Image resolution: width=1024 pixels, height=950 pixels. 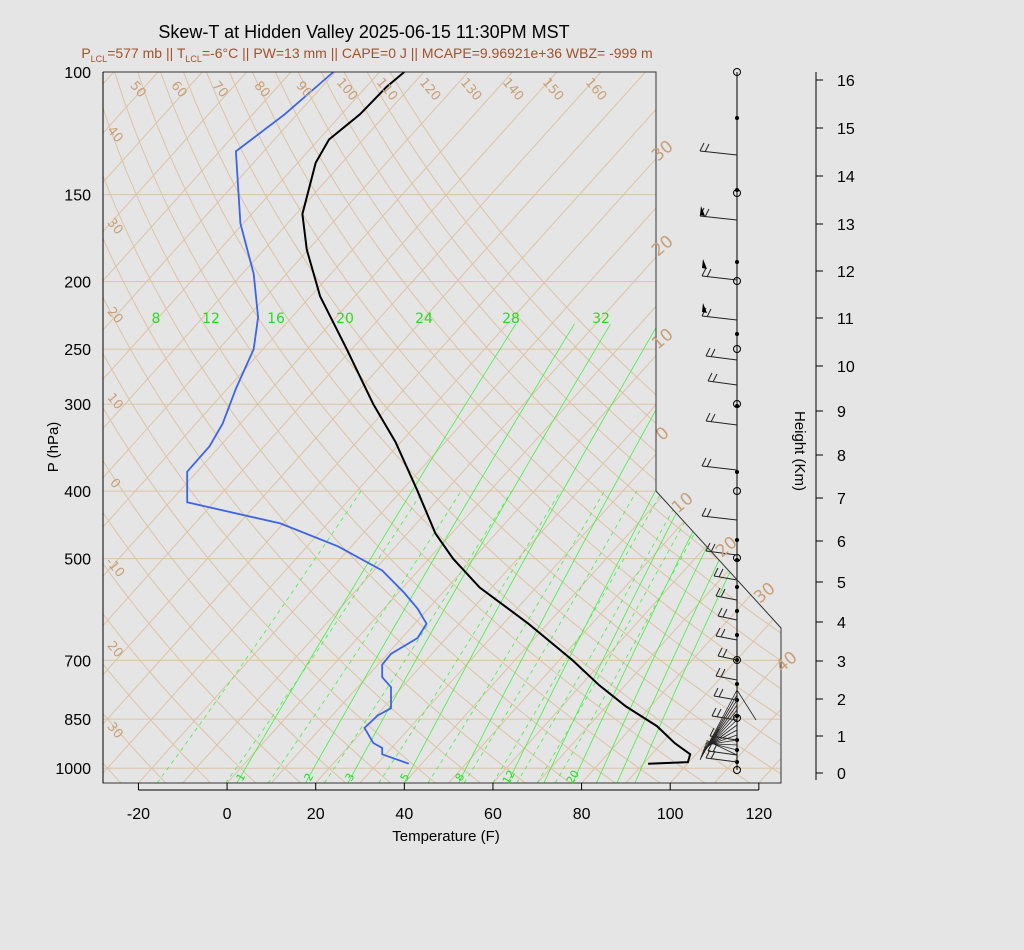 I want to click on mixing-ratio-label: 1, so click(x=241, y=777).